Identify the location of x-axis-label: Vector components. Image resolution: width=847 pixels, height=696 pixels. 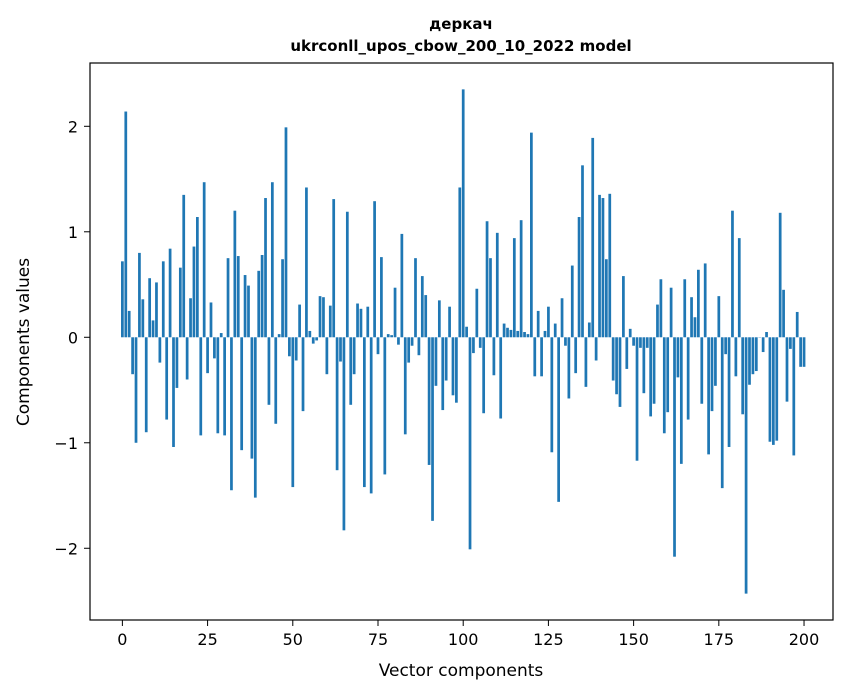
(461, 671).